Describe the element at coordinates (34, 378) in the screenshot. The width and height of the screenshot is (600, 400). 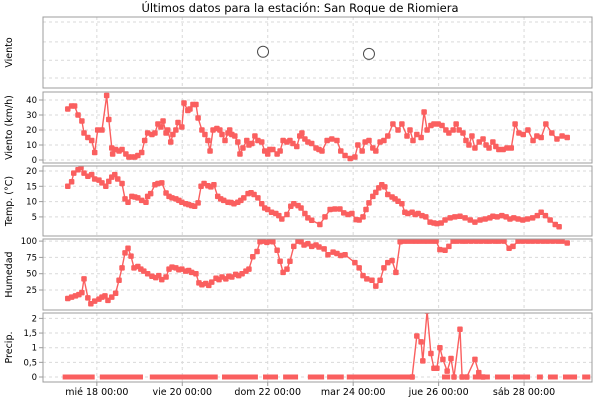
I see `y-tick-label: 0` at that location.